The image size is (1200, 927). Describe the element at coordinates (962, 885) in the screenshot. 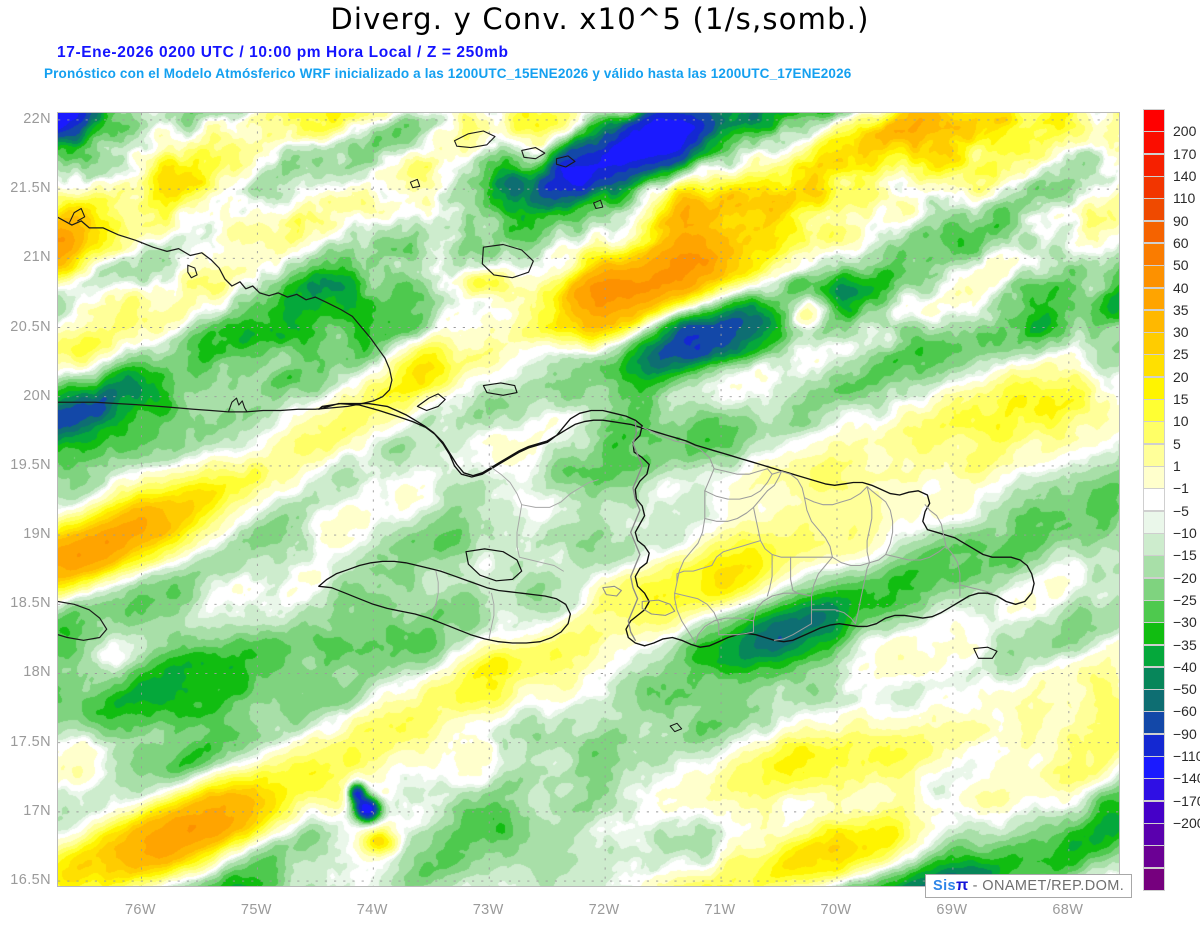

I see `logo-pi-icon: π` at that location.